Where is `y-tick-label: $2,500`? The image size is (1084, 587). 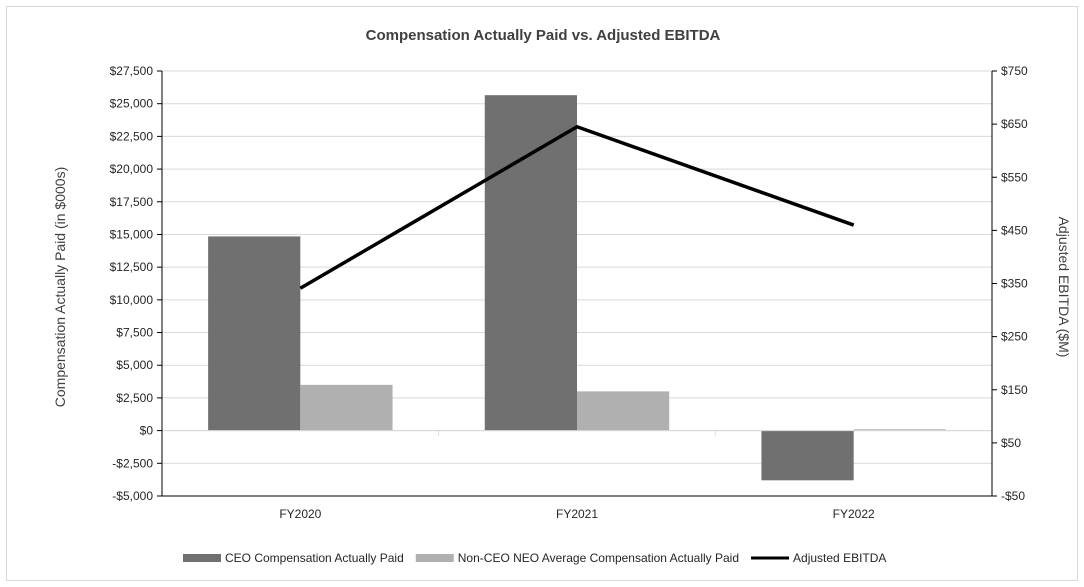 y-tick-label: $2,500 is located at coordinates (134, 398).